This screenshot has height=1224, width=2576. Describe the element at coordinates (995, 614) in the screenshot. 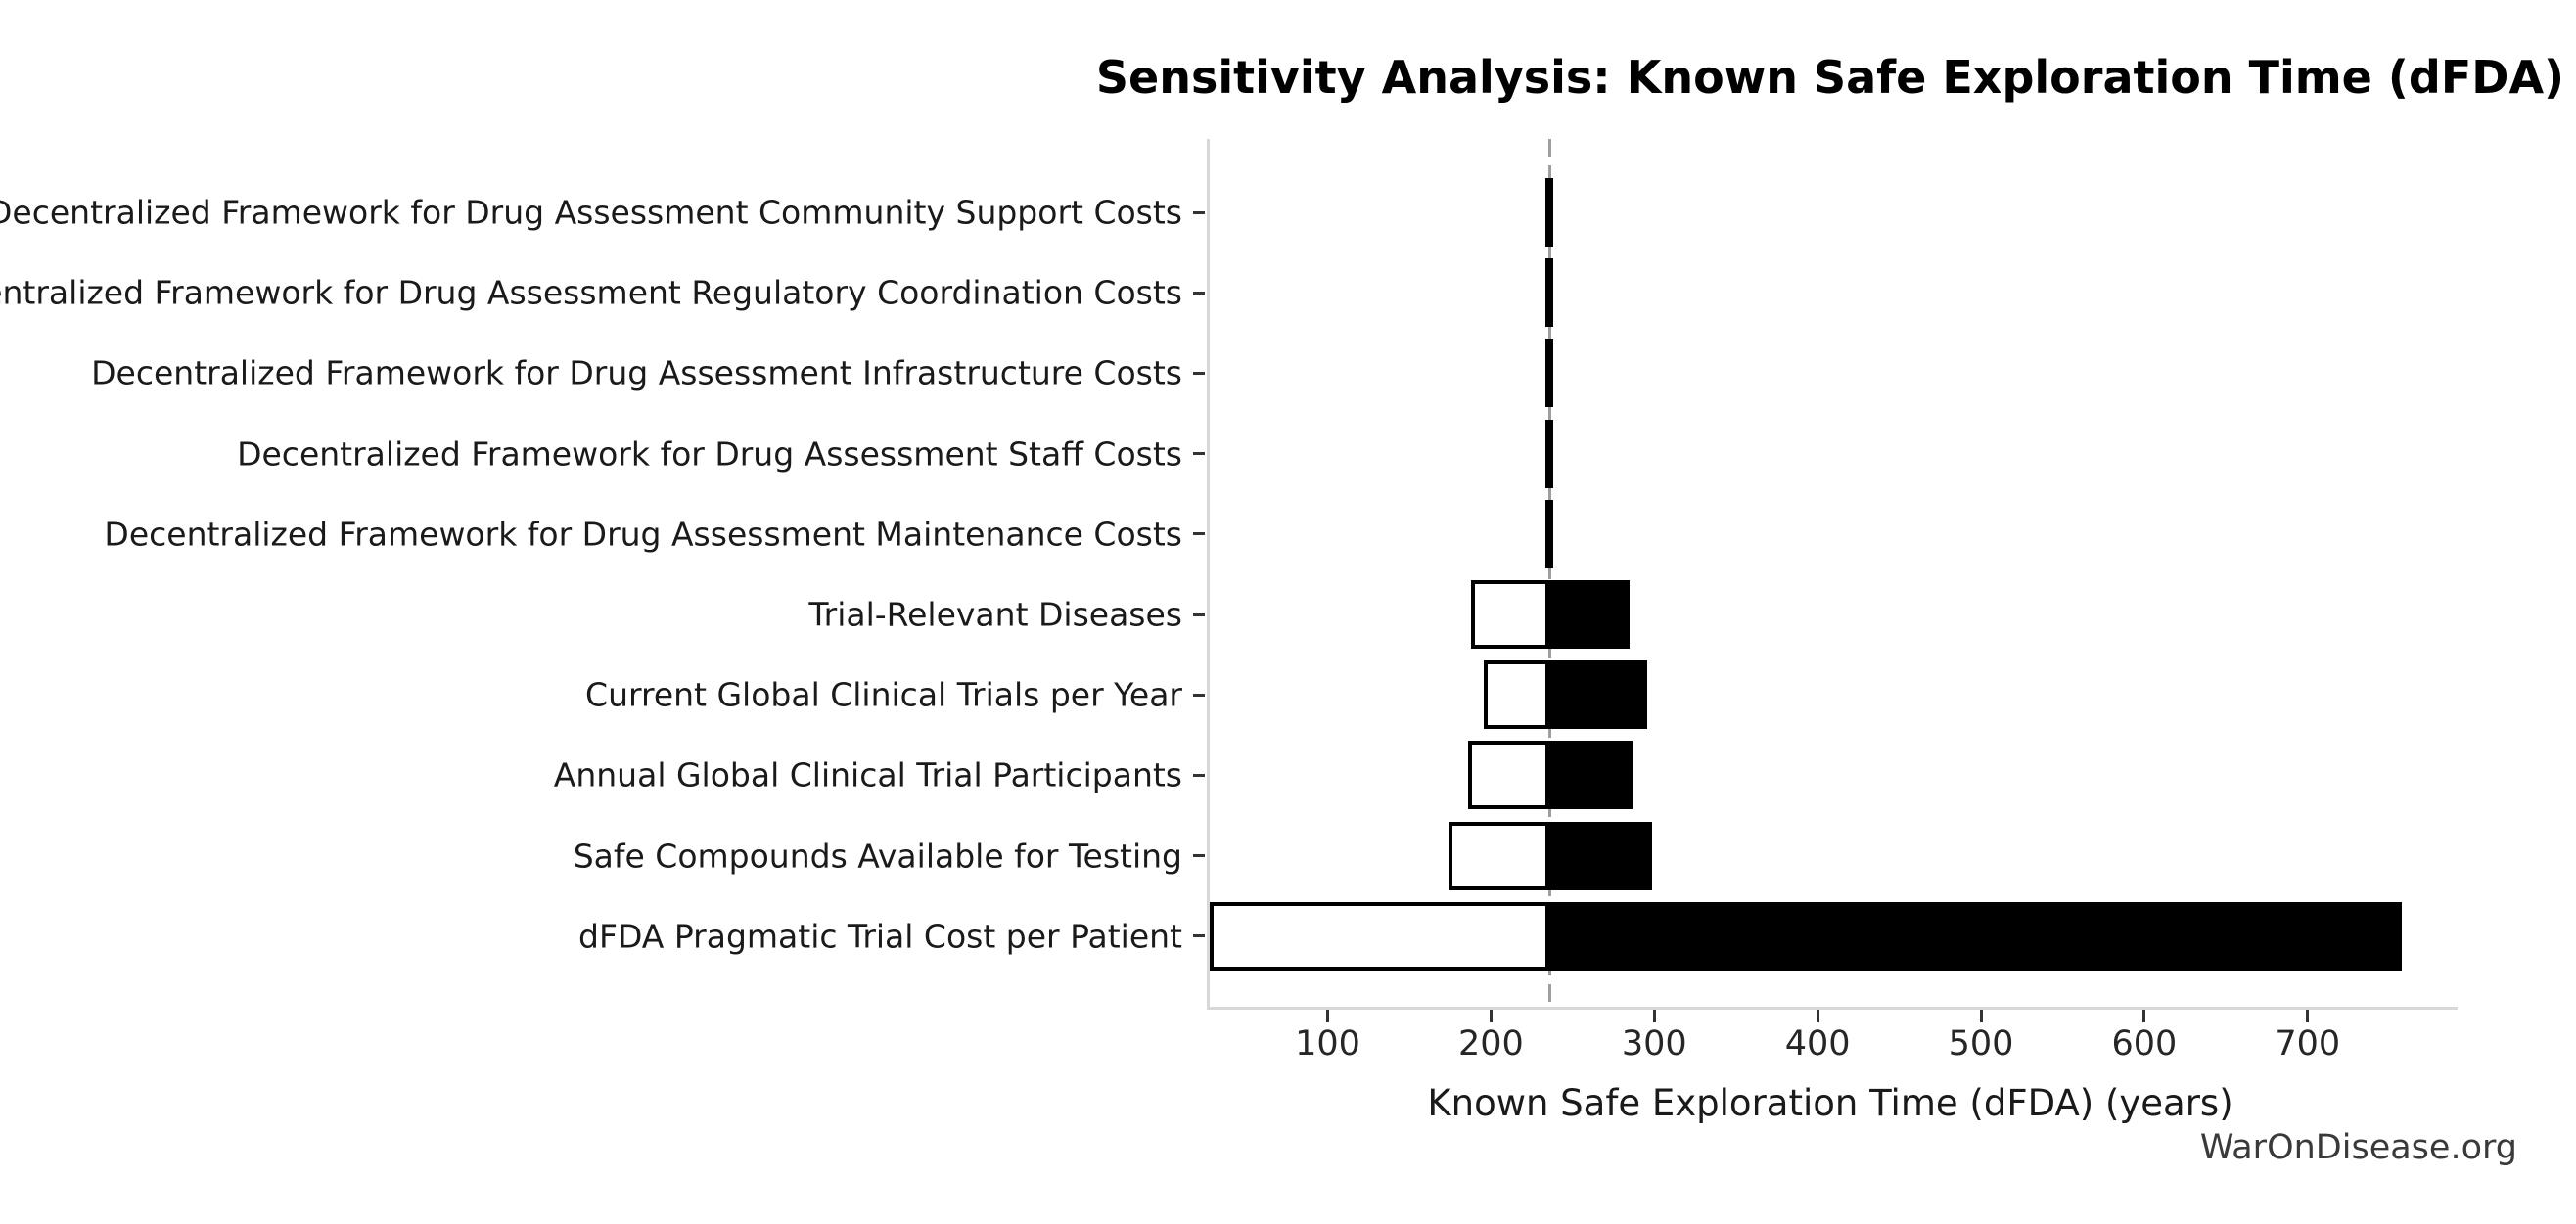

I see `y-axis-category-label: Trial-Relevant Diseases` at that location.